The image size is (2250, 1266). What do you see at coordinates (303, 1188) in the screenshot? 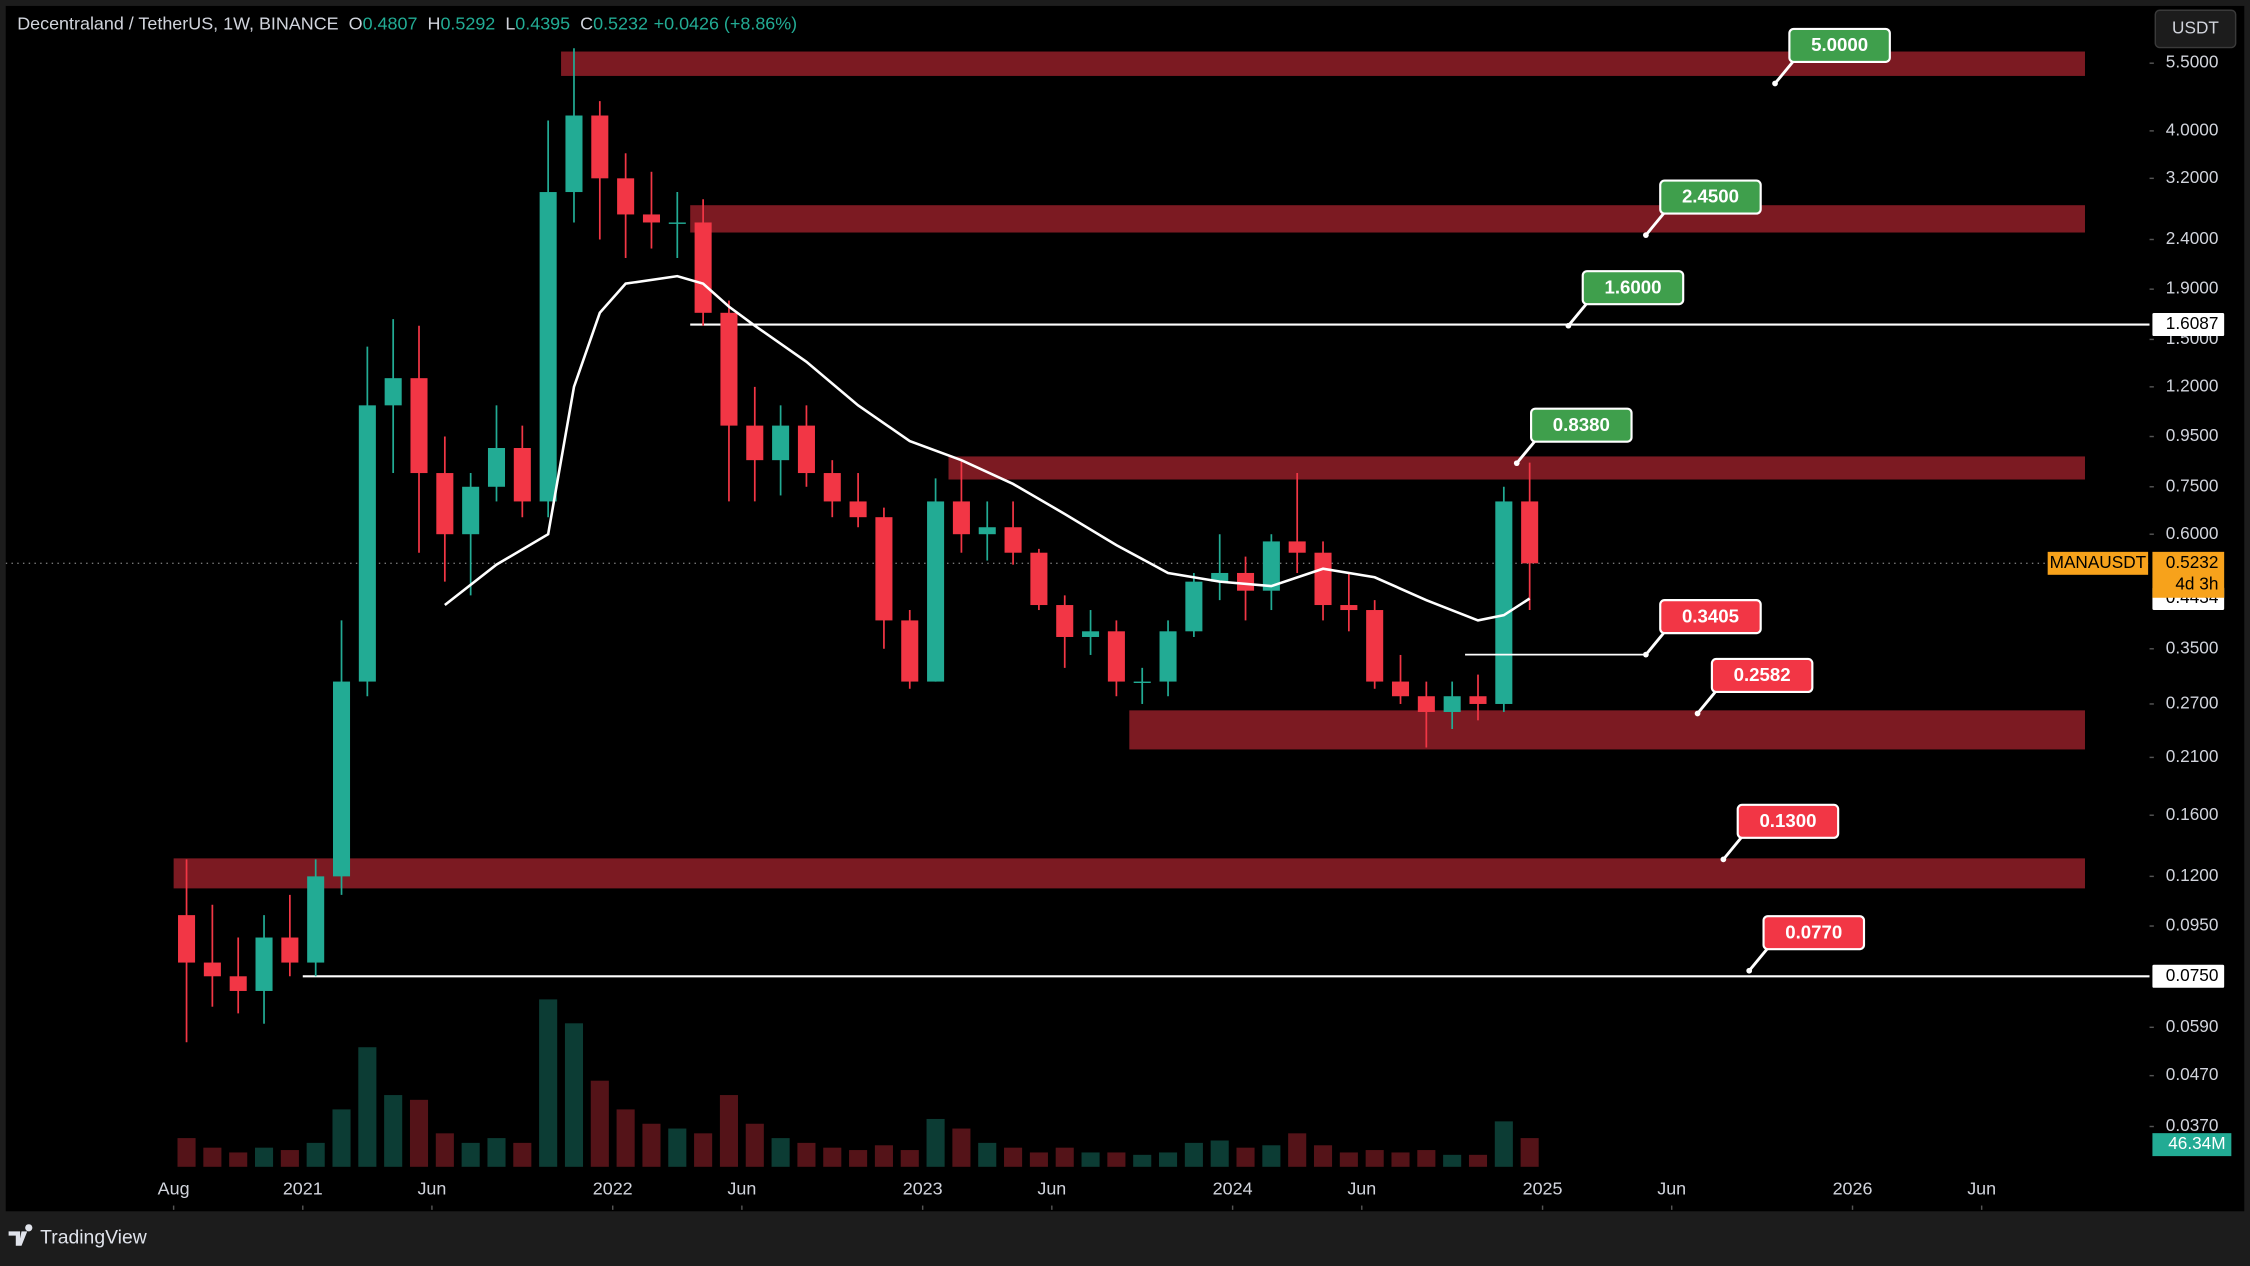
I see `x-tick-label: 2021` at bounding box center [303, 1188].